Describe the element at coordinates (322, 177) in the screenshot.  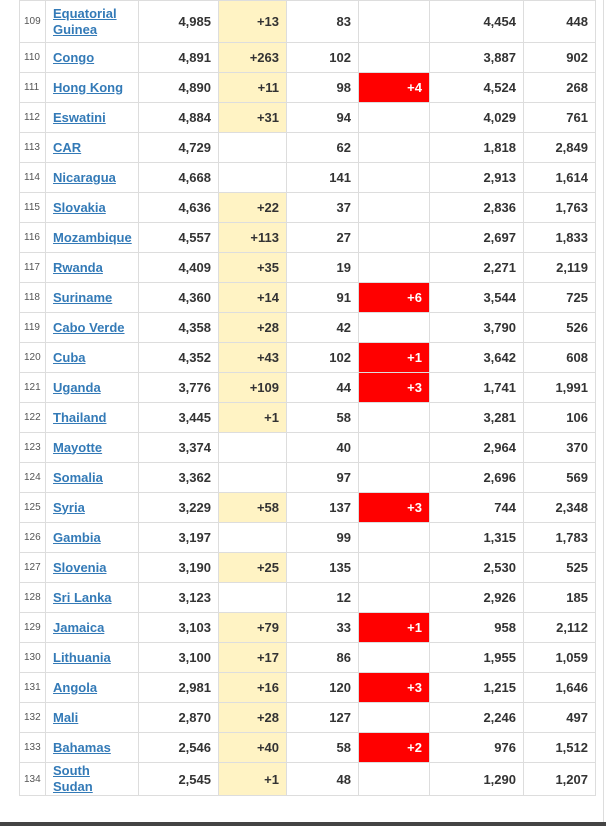
I see `total-deaths-cell: 141` at that location.